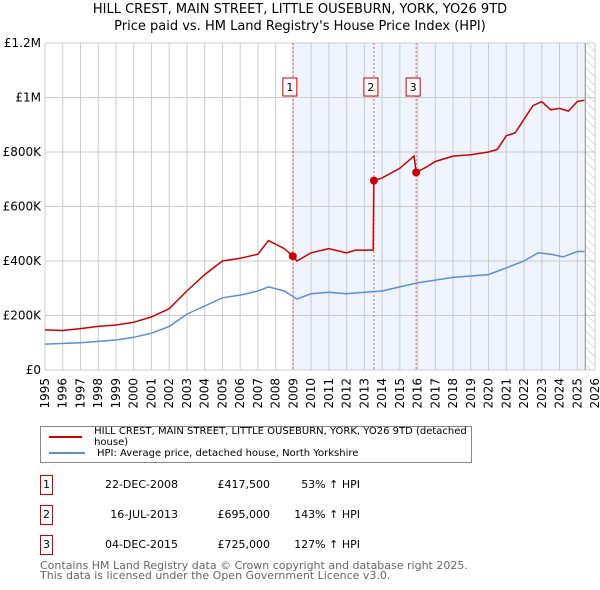  What do you see at coordinates (23, 261) in the screenshot?
I see `y-tick-label: £400K` at bounding box center [23, 261].